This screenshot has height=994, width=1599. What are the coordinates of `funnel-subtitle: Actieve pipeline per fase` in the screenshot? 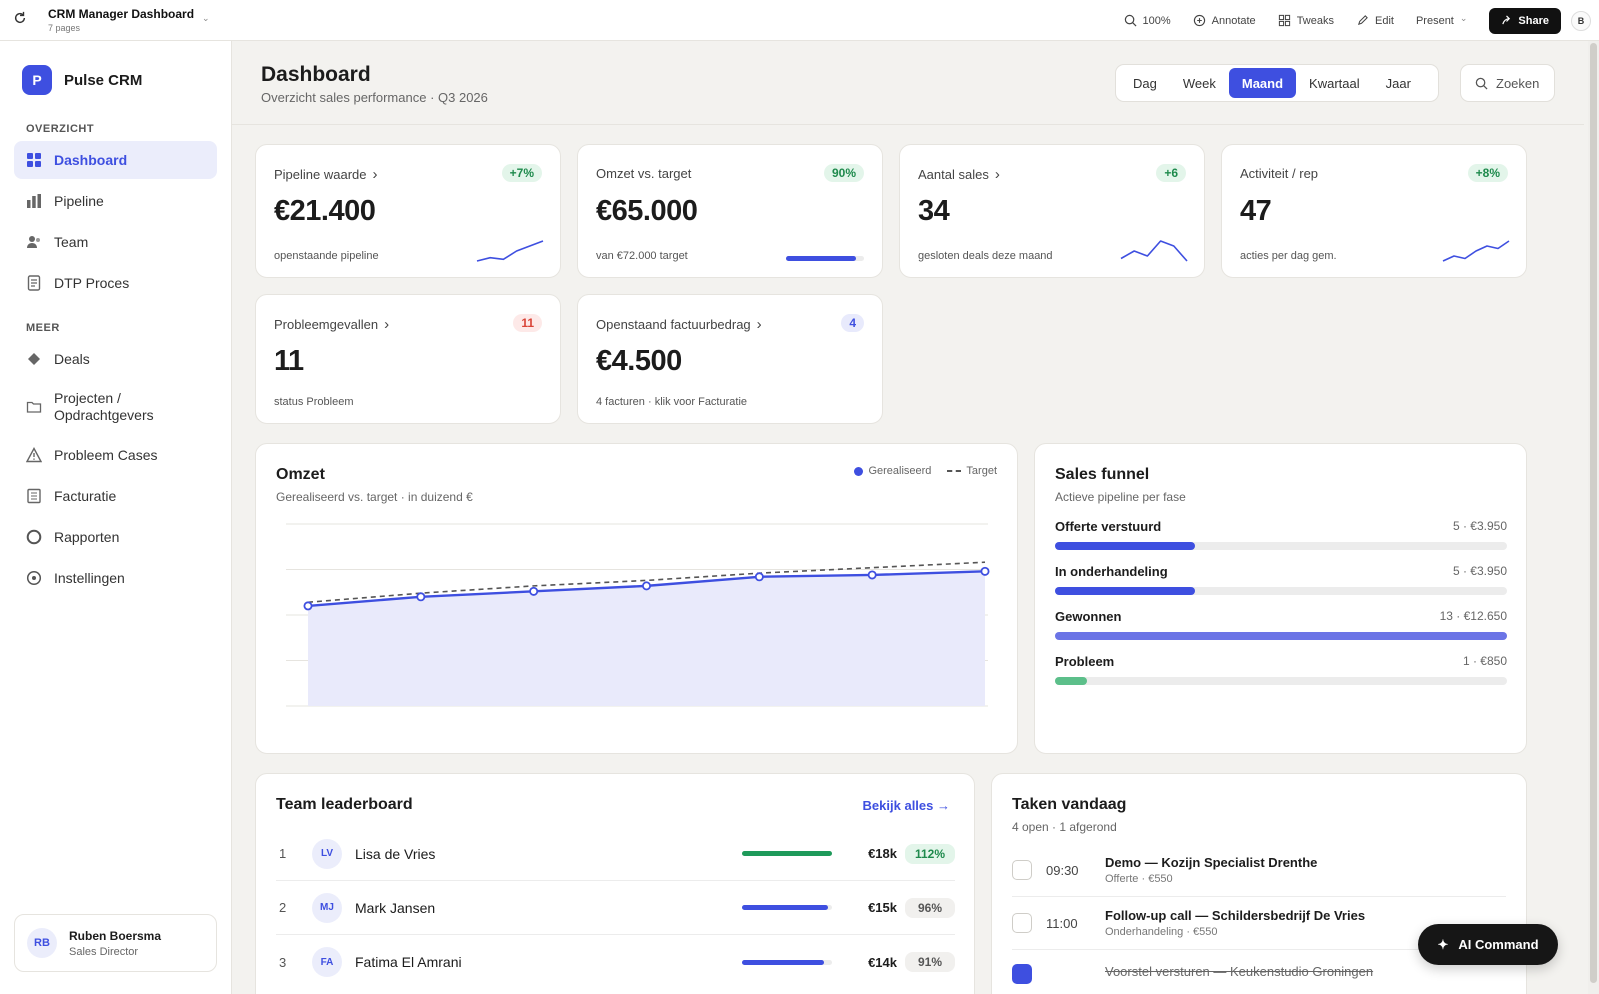 It's located at (1120, 497).